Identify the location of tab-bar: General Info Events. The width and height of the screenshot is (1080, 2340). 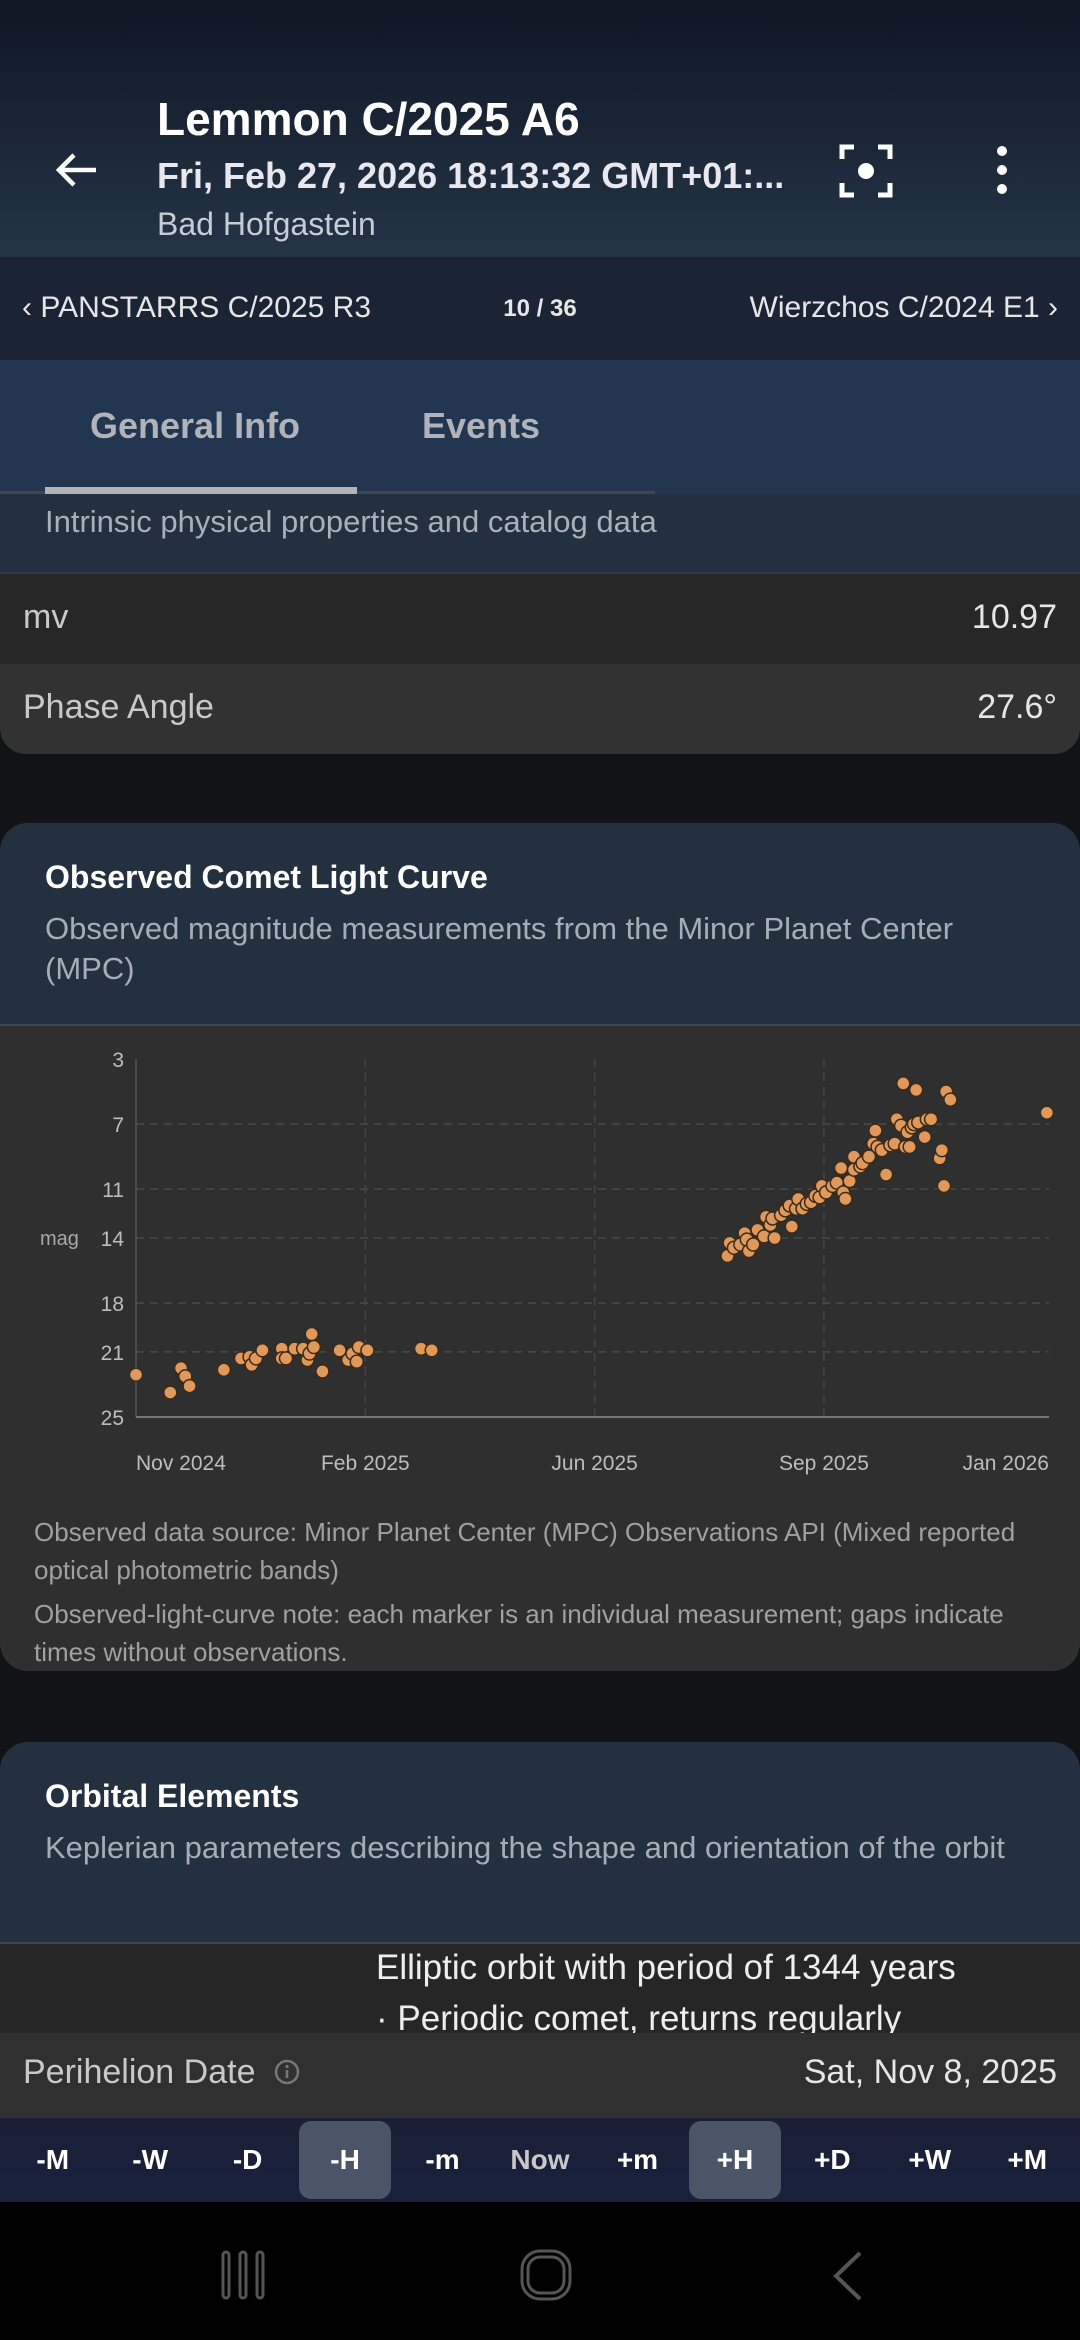
(540, 427).